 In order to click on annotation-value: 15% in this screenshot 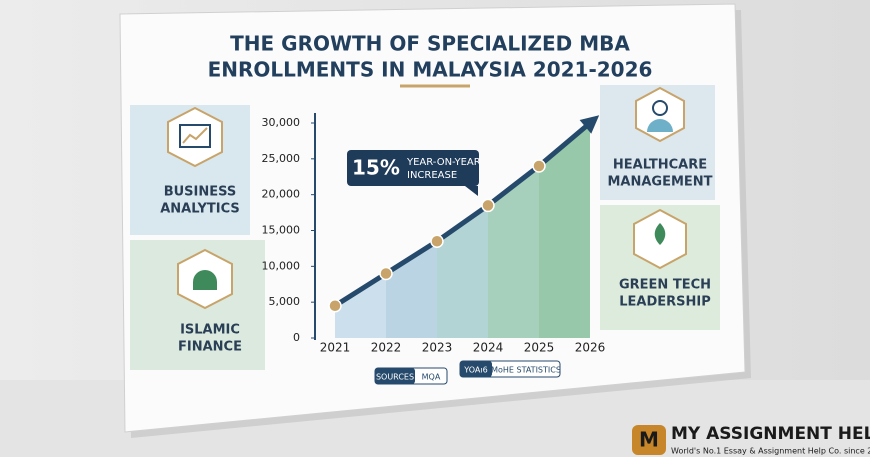, I will do `click(376, 168)`.